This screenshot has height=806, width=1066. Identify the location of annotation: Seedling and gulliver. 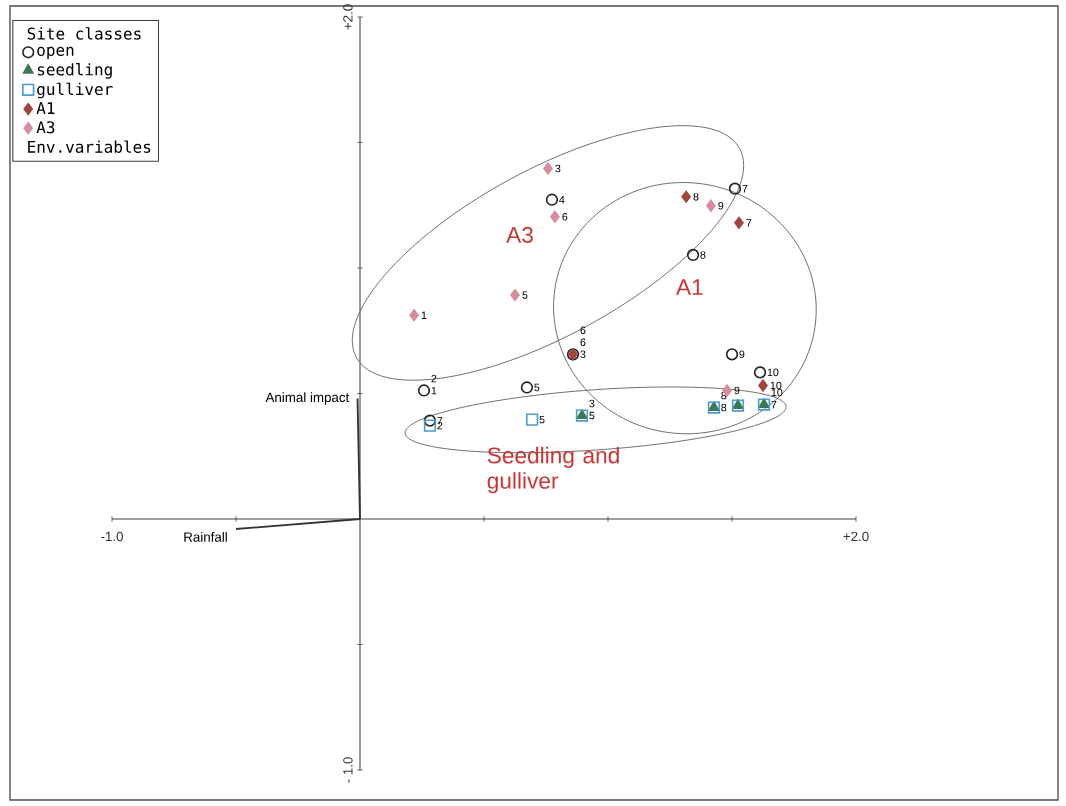
(553, 470).